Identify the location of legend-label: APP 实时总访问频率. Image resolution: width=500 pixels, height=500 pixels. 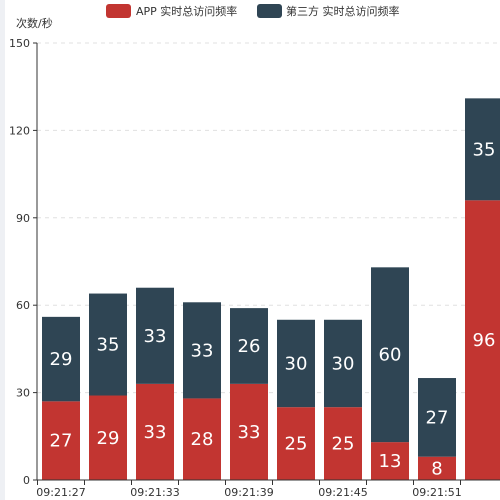
(186, 11).